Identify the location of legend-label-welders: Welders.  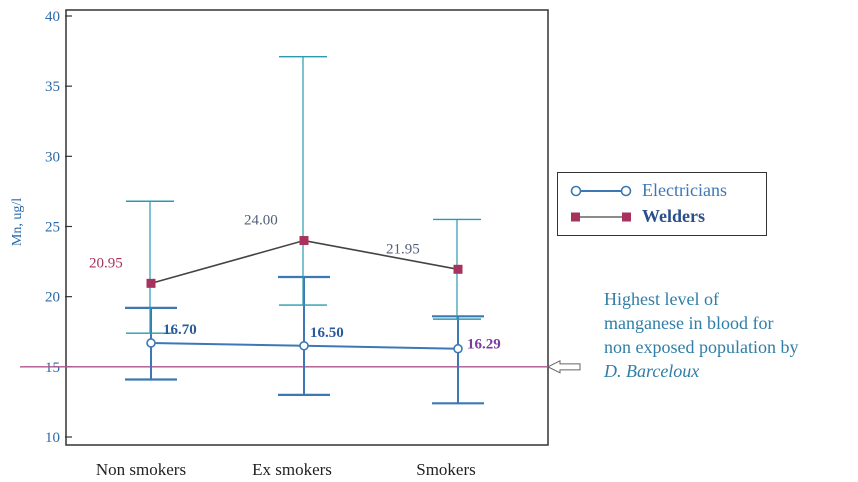
(673, 216).